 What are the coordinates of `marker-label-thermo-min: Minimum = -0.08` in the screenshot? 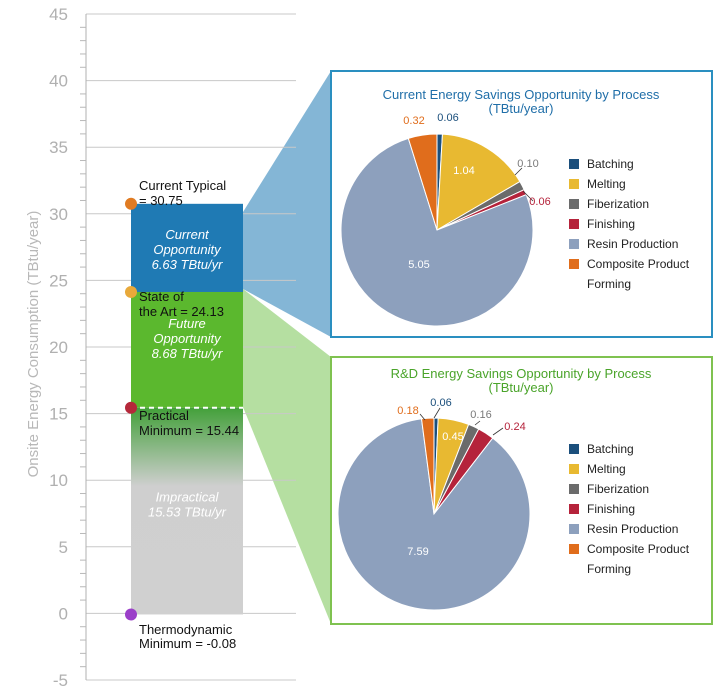 It's located at (187, 643).